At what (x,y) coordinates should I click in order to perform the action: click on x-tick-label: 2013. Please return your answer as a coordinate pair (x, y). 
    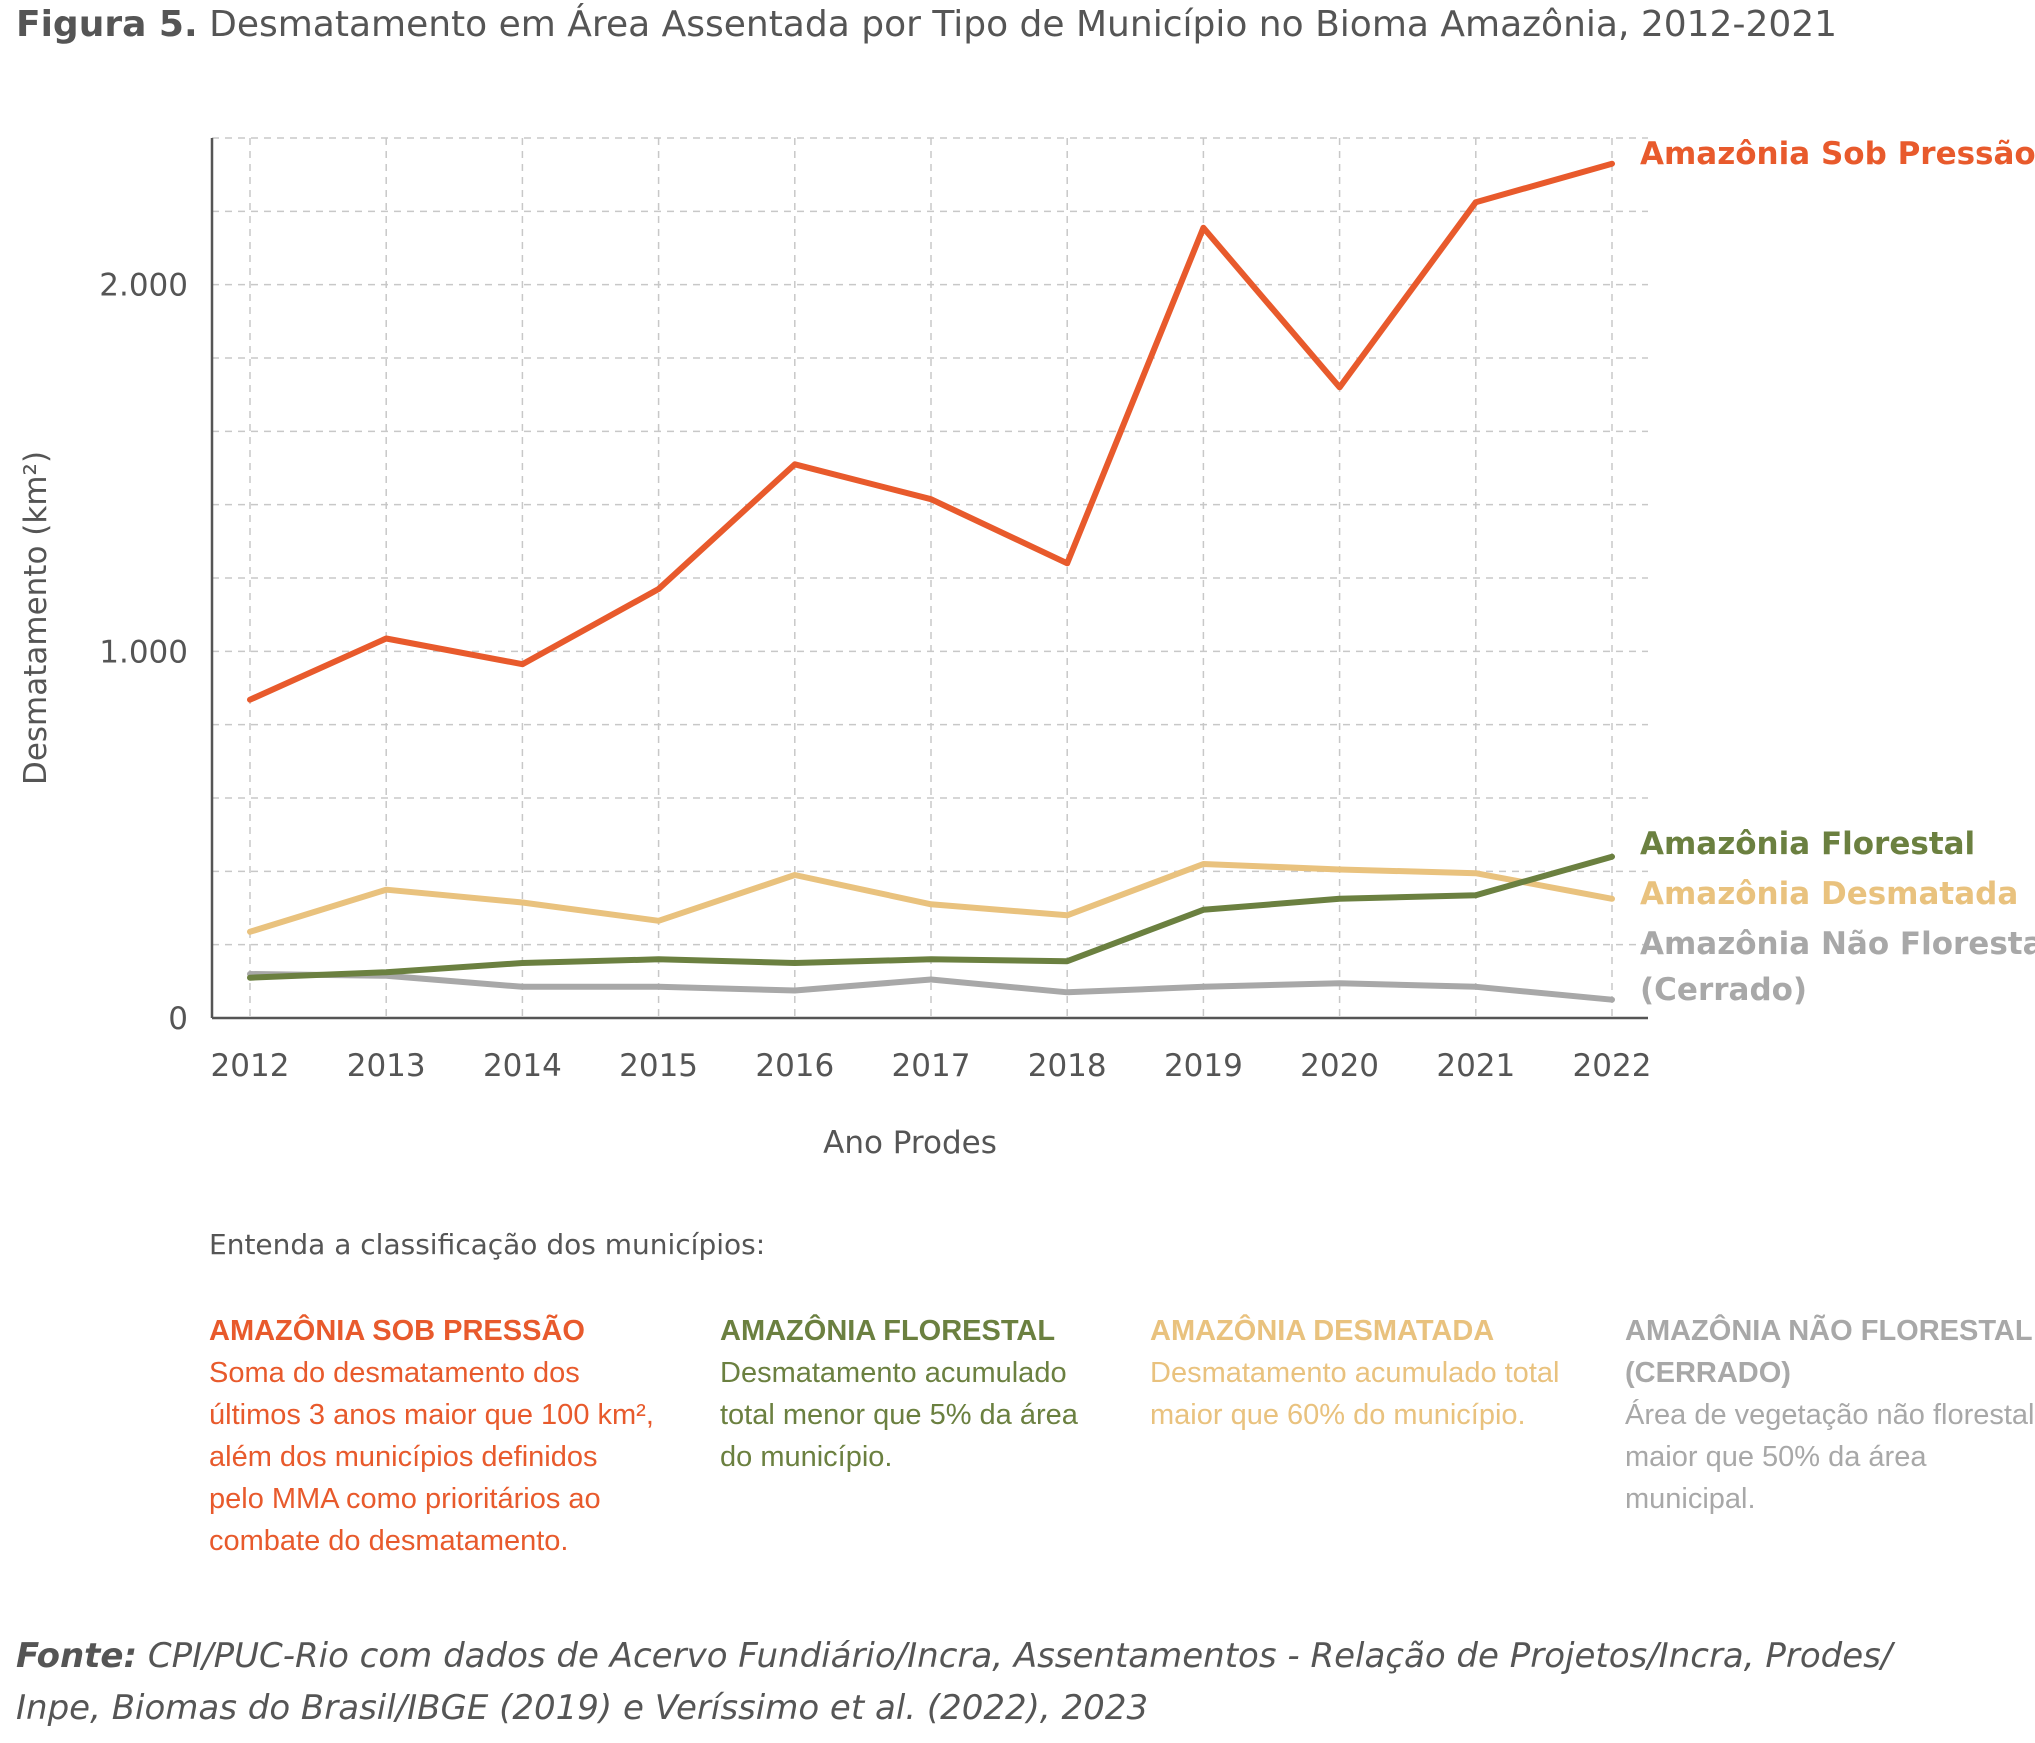
    Looking at the image, I should click on (386, 1066).